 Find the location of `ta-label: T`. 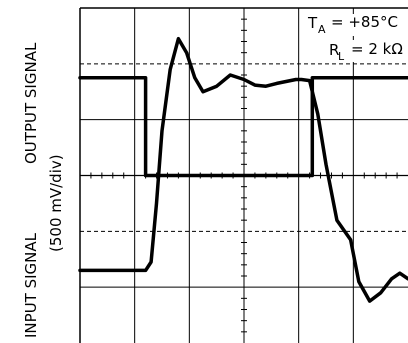

ta-label: T is located at coordinates (312, 23).